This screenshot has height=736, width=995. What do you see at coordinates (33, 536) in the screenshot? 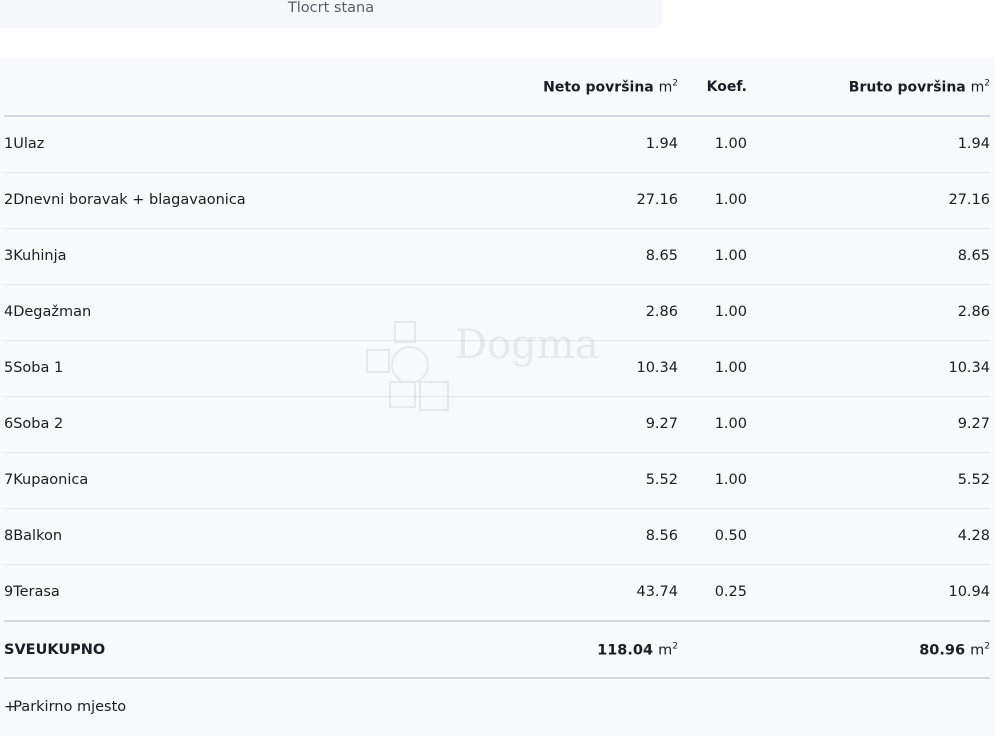
I see `room-name: 8 Balkon` at bounding box center [33, 536].